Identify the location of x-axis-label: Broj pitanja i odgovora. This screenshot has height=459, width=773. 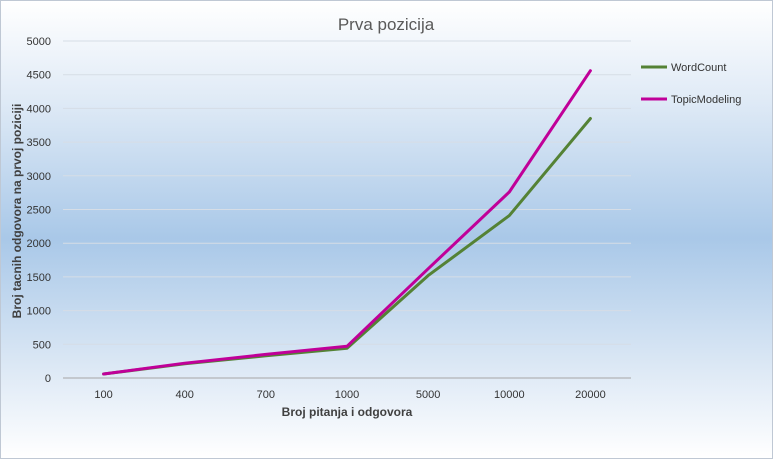
(347, 412).